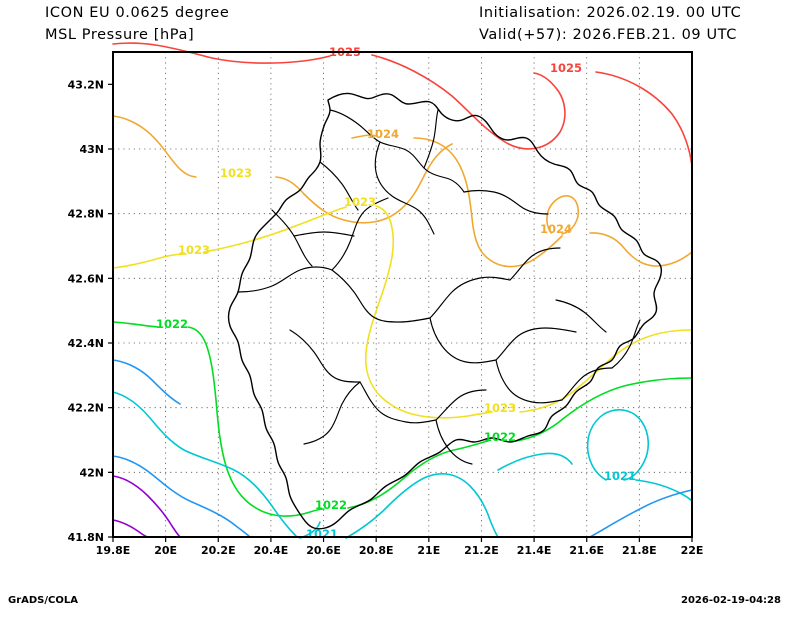 This screenshot has height=618, width=800. Describe the element at coordinates (639, 550) in the screenshot. I see `x-axis-label: 21.8E` at that location.